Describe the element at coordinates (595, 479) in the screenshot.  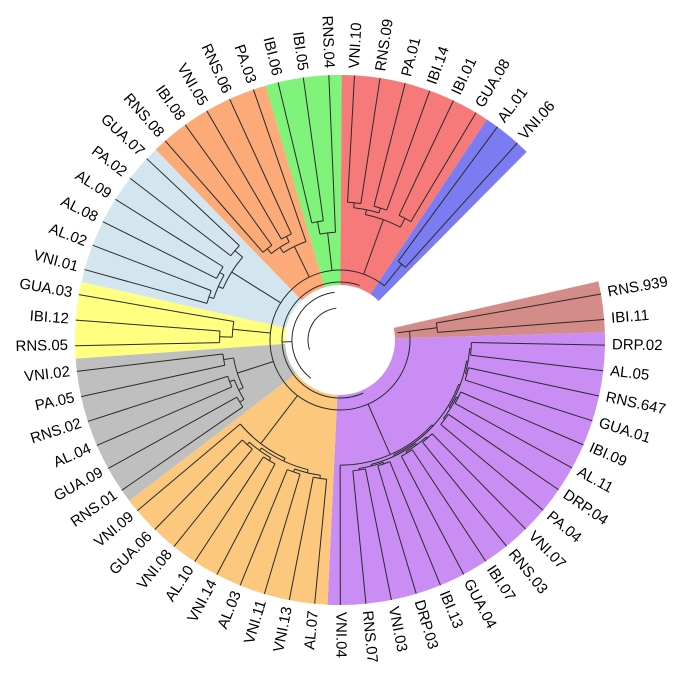
I see `leaf-label: AL.11` at that location.